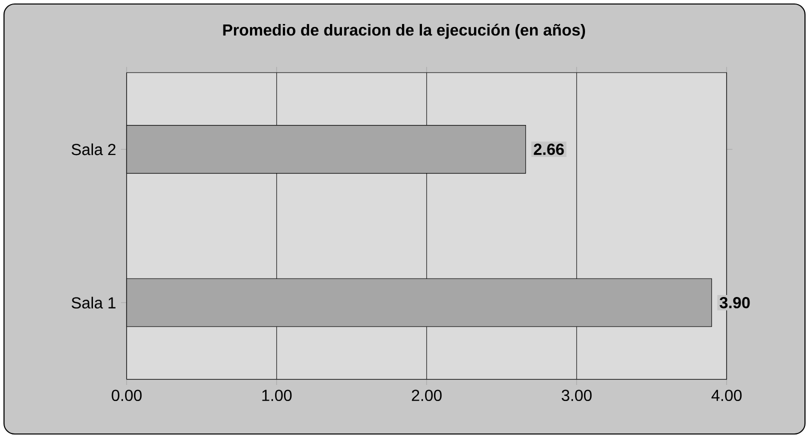 This screenshot has height=438, width=809. I want to click on y-tick-label: Sala 1, so click(94, 302).